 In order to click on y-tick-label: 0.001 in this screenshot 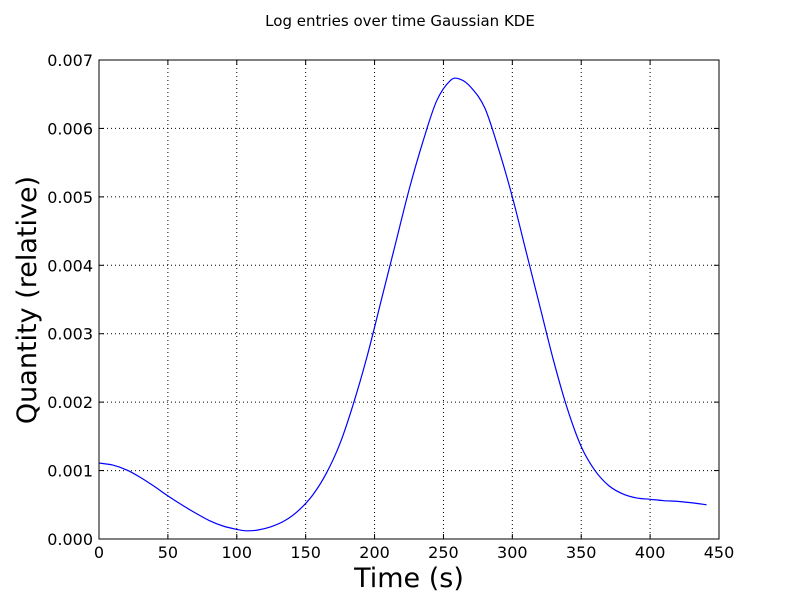, I will do `click(70, 471)`.